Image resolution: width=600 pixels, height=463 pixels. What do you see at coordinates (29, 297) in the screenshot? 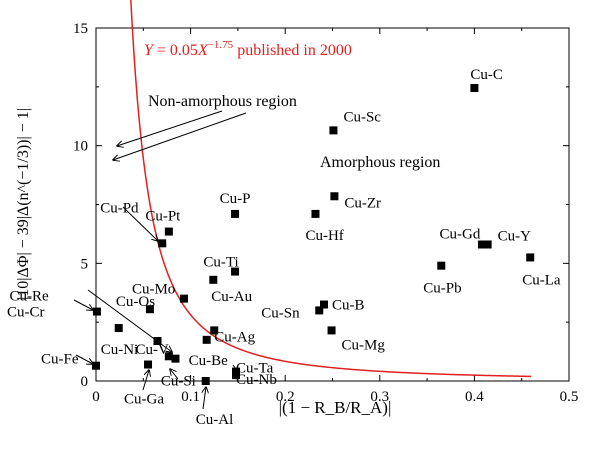
I see `label-cu-re: Cu-Re` at bounding box center [29, 297].